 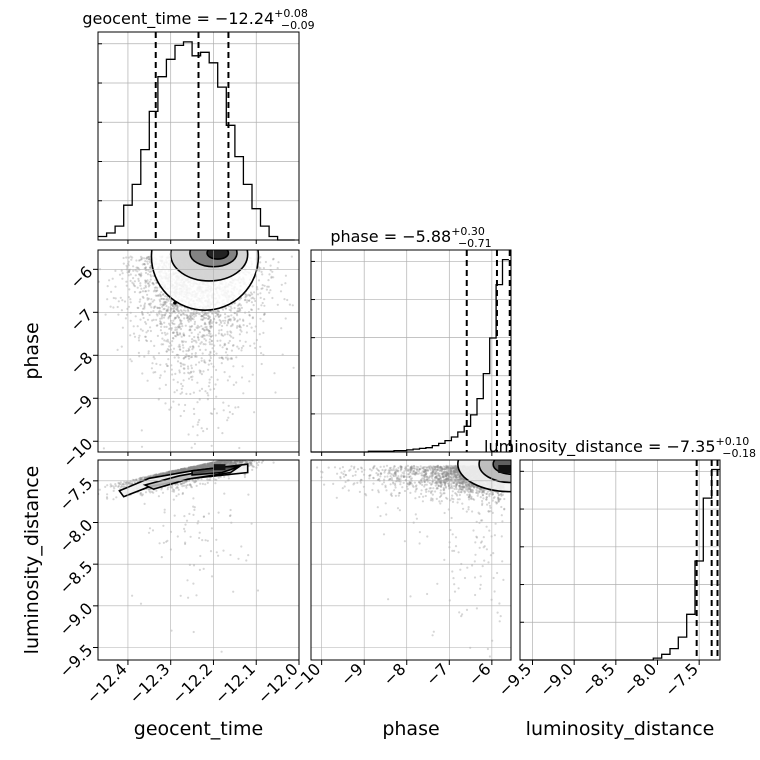 I want to click on ytick-label-phase-0: −10, so click(x=77, y=452).